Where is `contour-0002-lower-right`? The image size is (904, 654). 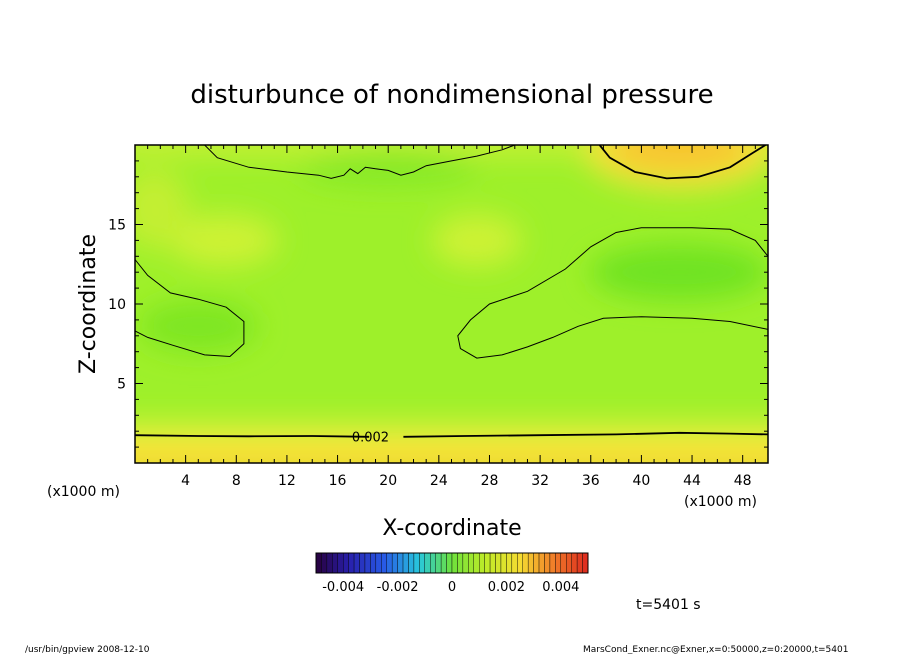
contour-0002-lower-right is located at coordinates (585, 434).